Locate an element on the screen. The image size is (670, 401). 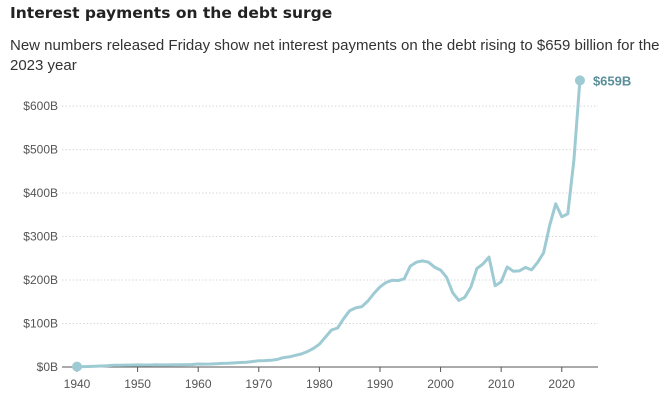
x-axis: 1940 1950 1960 1970 1980 1990 2000 2010 2020 is located at coordinates (319, 379).